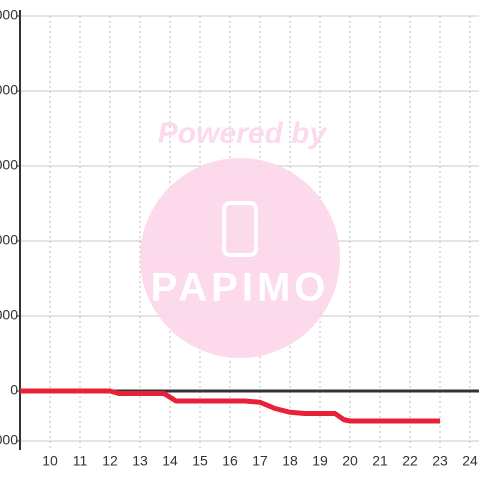 Image resolution: width=480 pixels, height=480 pixels. I want to click on y-tick-label: -20,000, so click(9, 440).